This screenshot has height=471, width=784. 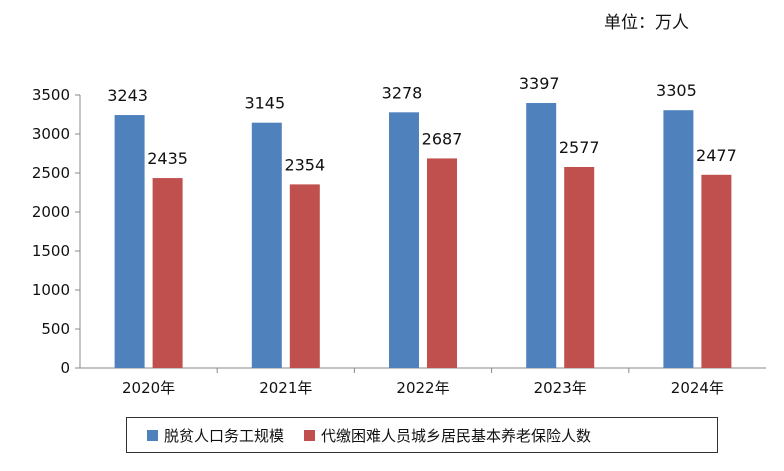 What do you see at coordinates (51, 134) in the screenshot?
I see `y-tick-label: 3000` at bounding box center [51, 134].